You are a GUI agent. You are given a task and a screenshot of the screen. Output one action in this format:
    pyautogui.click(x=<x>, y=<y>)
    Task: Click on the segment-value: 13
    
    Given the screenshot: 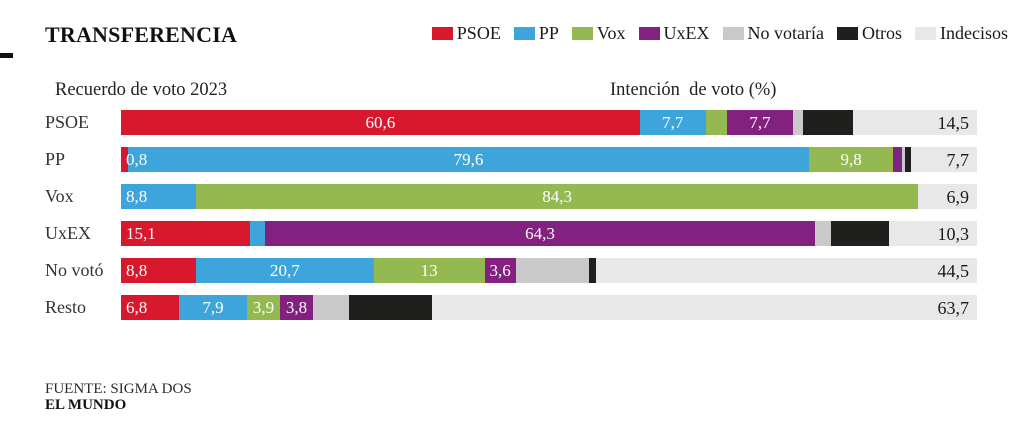 What is the action you would take?
    pyautogui.click(x=429, y=270)
    